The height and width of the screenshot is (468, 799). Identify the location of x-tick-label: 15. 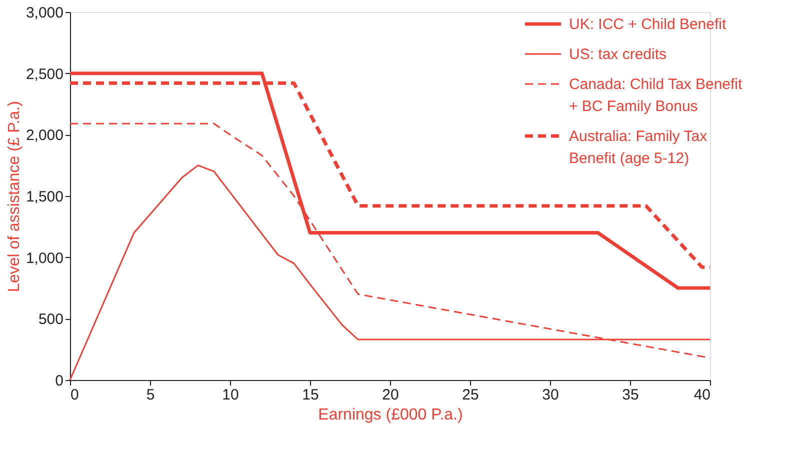
(310, 395).